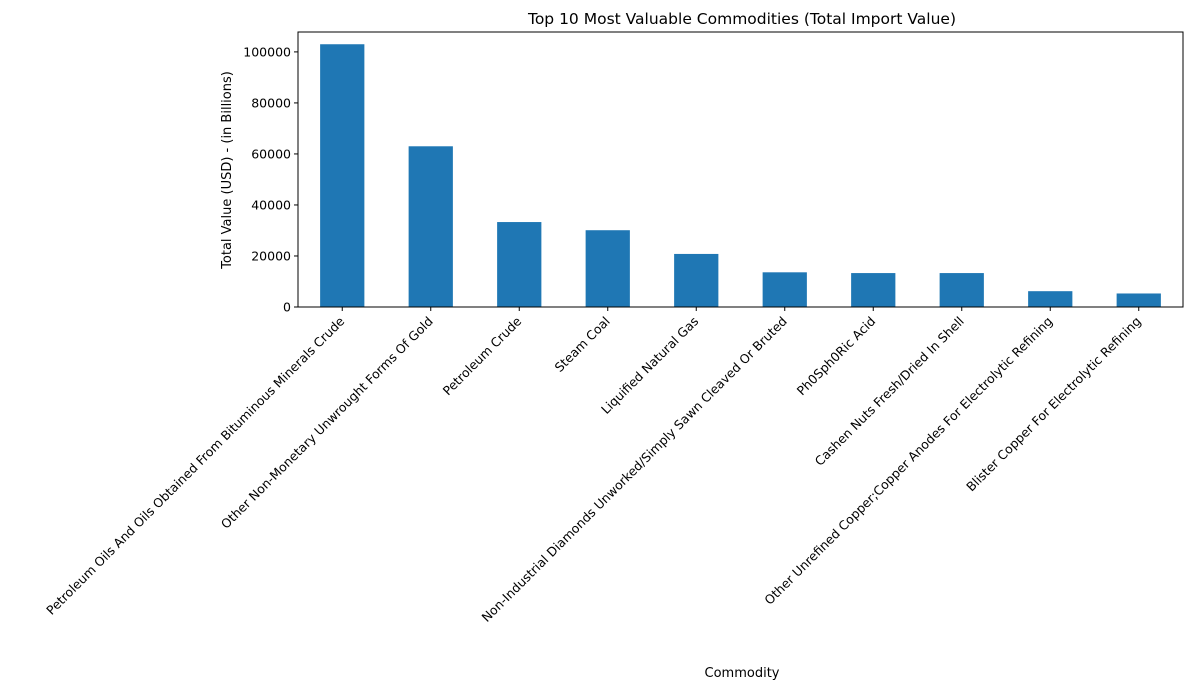  I want to click on y-tick-label: 80000, so click(271, 102).